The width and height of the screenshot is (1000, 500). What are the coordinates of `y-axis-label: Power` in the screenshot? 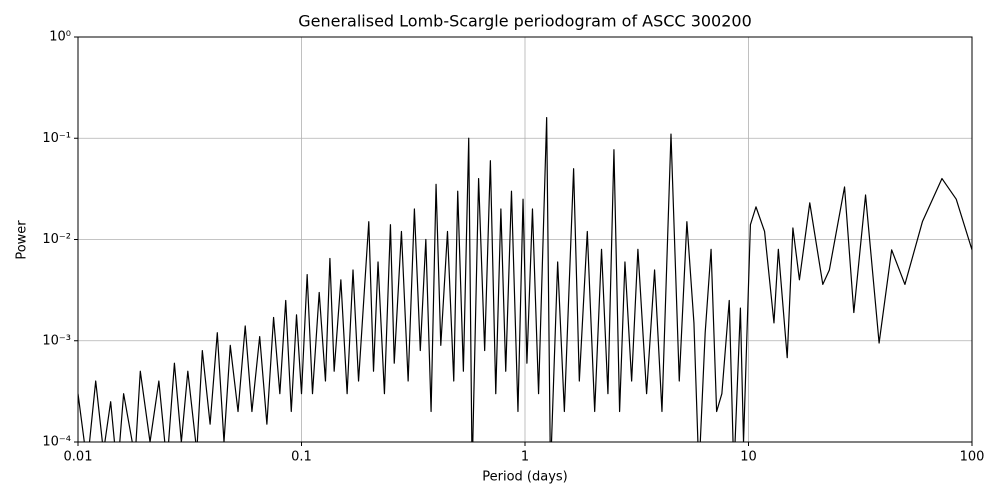 It's located at (22, 240).